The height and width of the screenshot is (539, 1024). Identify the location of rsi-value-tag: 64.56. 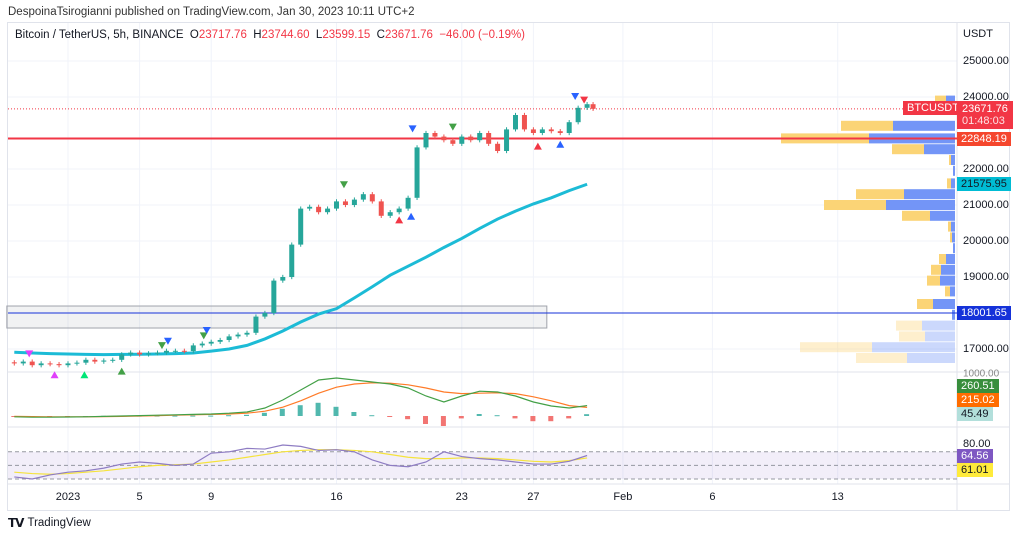
(975, 456).